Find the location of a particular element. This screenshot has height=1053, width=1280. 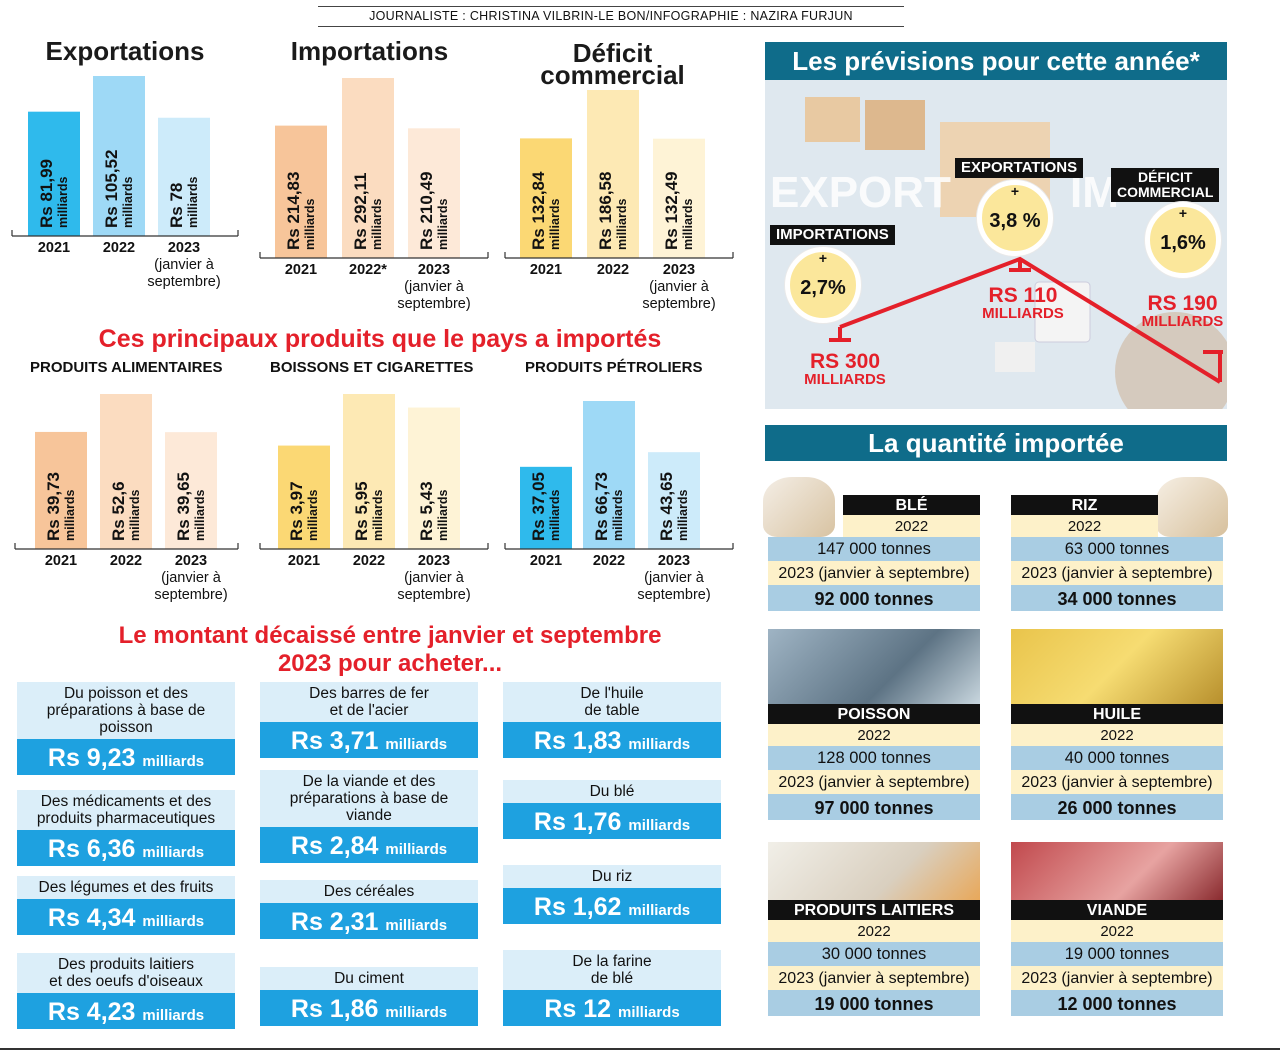

quantity-name: POISSON is located at coordinates (874, 714).